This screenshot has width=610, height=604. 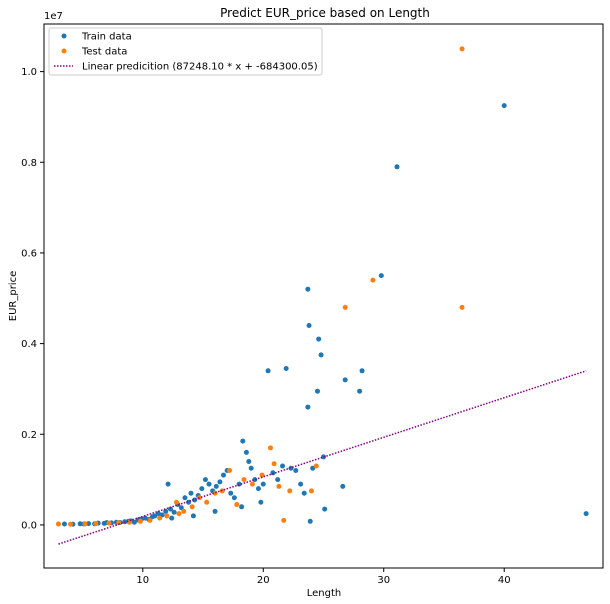 I want to click on x-axis-label: Length, so click(x=324, y=593).